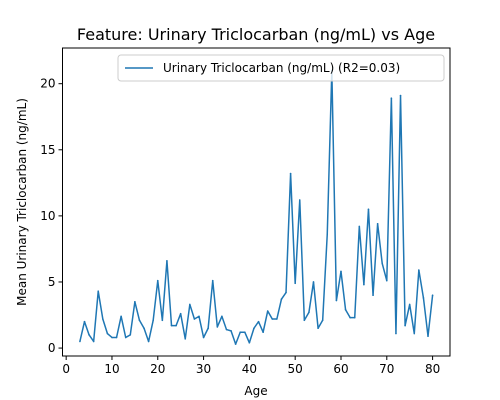 The width and height of the screenshot is (500, 400). I want to click on y-tick-label: 20, so click(47, 84).